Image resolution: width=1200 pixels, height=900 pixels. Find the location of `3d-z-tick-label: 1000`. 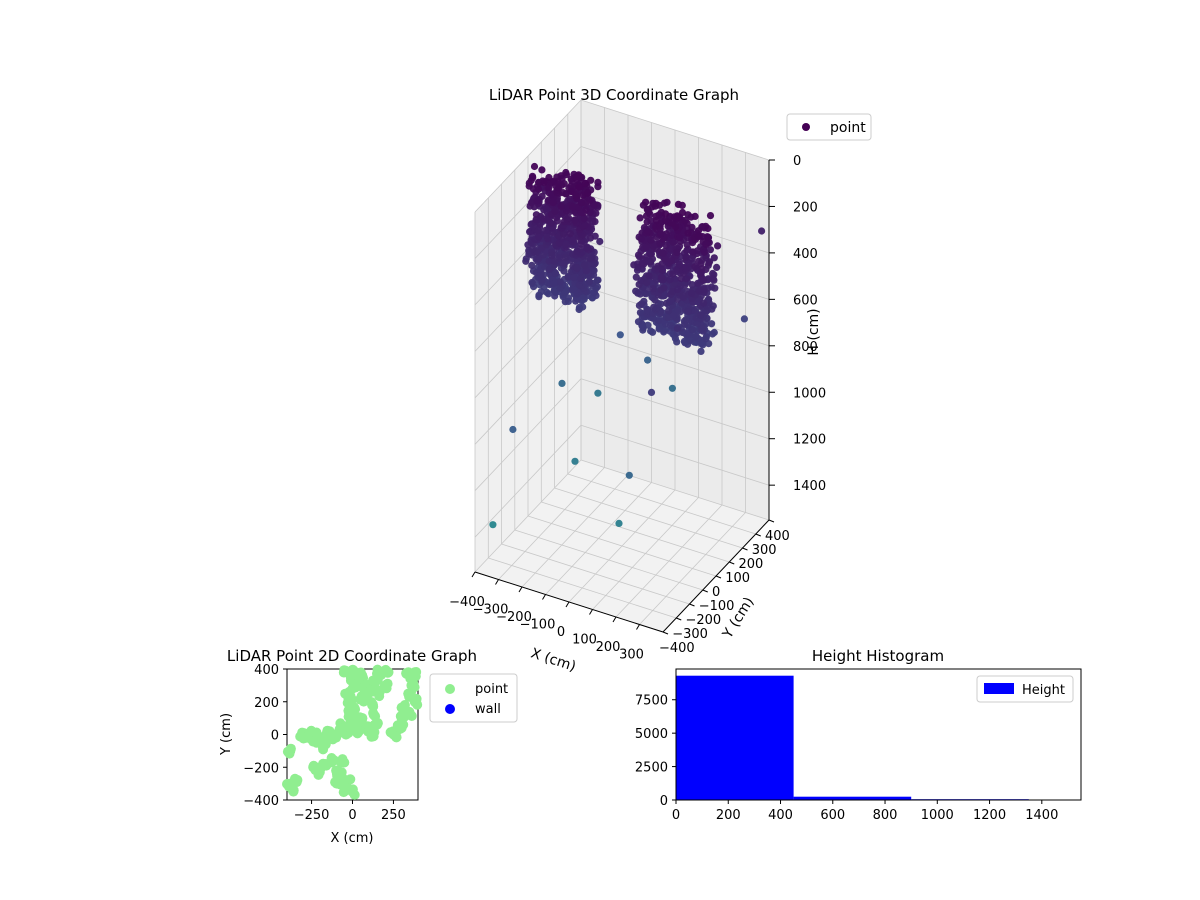

3d-z-tick-label: 1000 is located at coordinates (809, 393).